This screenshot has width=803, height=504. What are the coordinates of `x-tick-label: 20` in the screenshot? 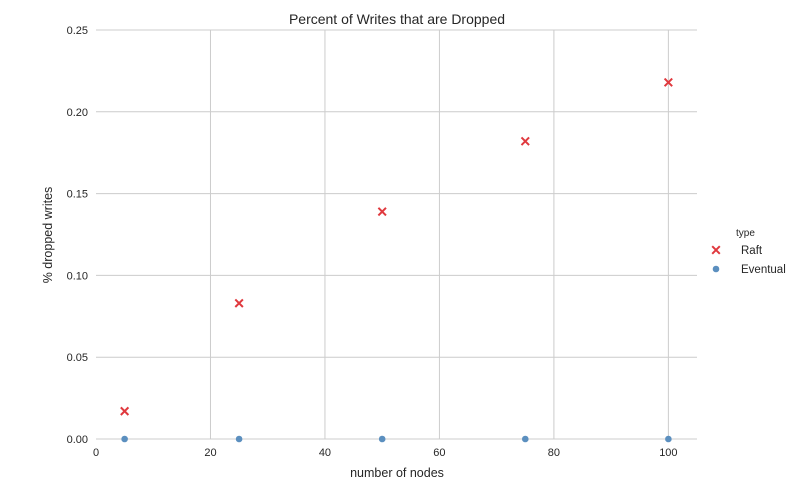 It's located at (210, 453).